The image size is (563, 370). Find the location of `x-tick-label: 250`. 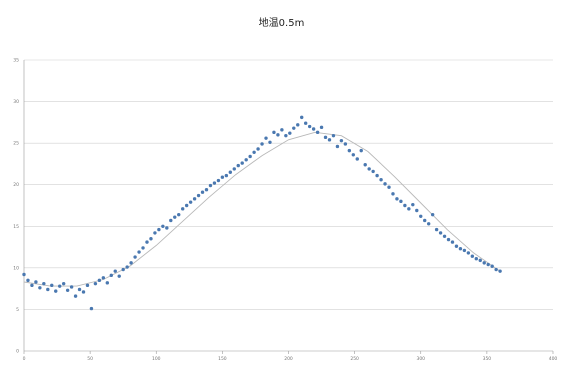

x-tick-label: 250 is located at coordinates (354, 359).